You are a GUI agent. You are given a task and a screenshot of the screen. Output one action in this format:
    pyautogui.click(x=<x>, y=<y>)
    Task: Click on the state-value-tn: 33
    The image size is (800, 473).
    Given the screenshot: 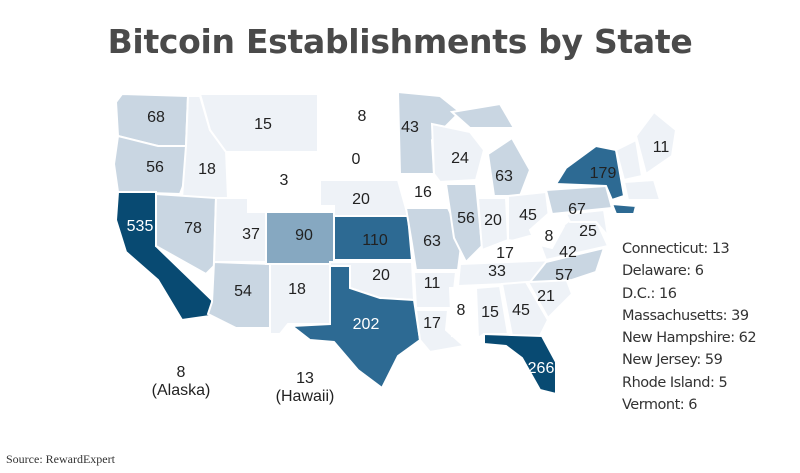 What is the action you would take?
    pyautogui.click(x=497, y=271)
    